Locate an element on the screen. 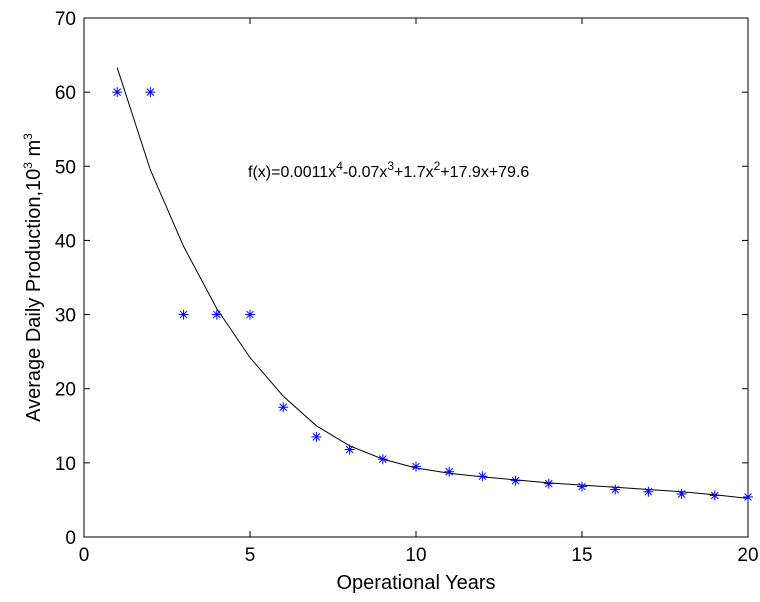  y-tick-label: 20 is located at coordinates (65, 390).